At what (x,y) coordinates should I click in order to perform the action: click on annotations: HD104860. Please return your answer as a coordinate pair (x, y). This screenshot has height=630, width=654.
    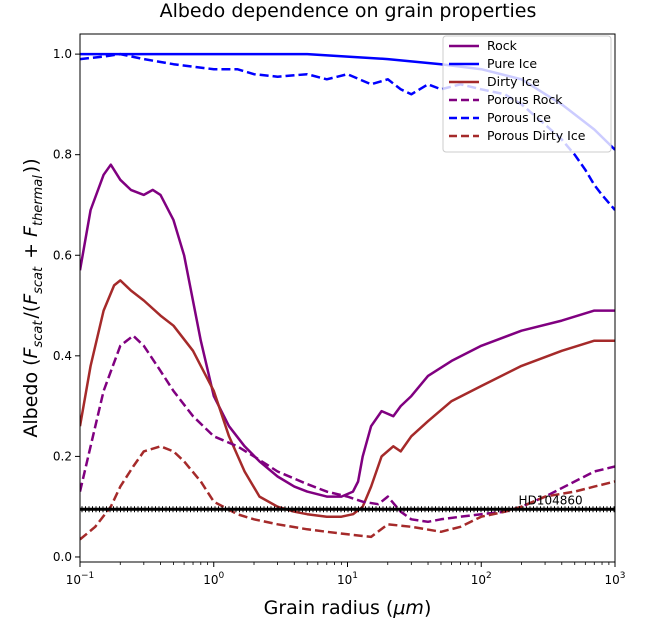
    Looking at the image, I should click on (551, 501).